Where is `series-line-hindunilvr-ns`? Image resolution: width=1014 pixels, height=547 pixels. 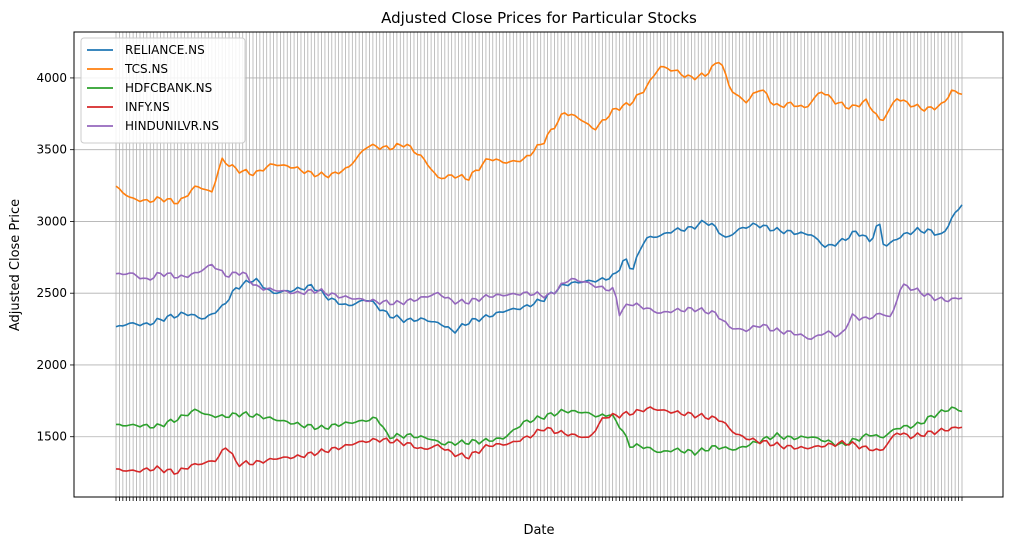 series-line-hindunilvr-ns is located at coordinates (539, 302).